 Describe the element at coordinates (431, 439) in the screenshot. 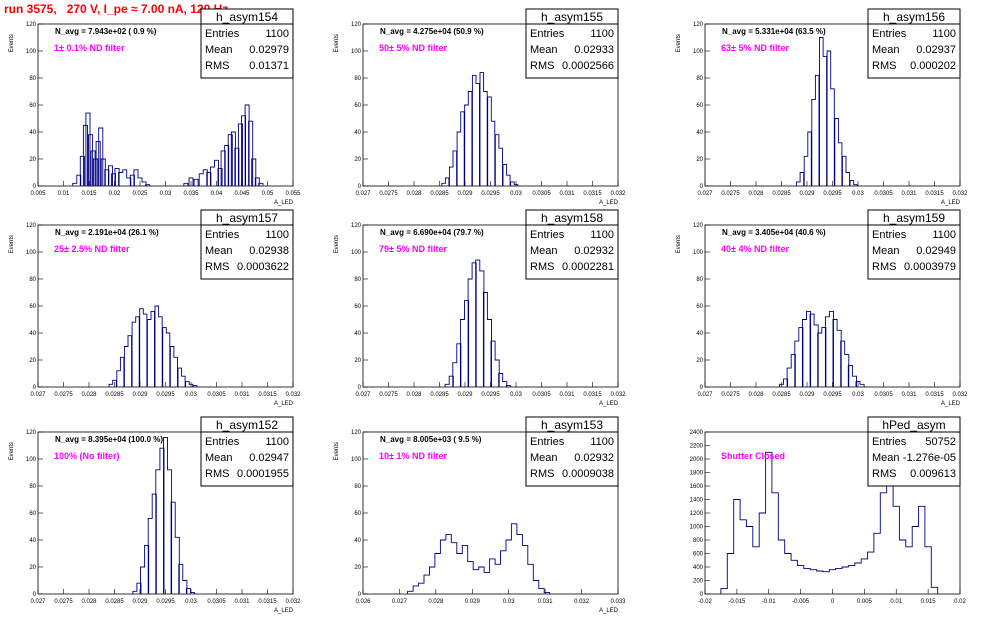

I see `n-avg-label: N_avg = 8.005e+03 ( 9.5 %)` at that location.